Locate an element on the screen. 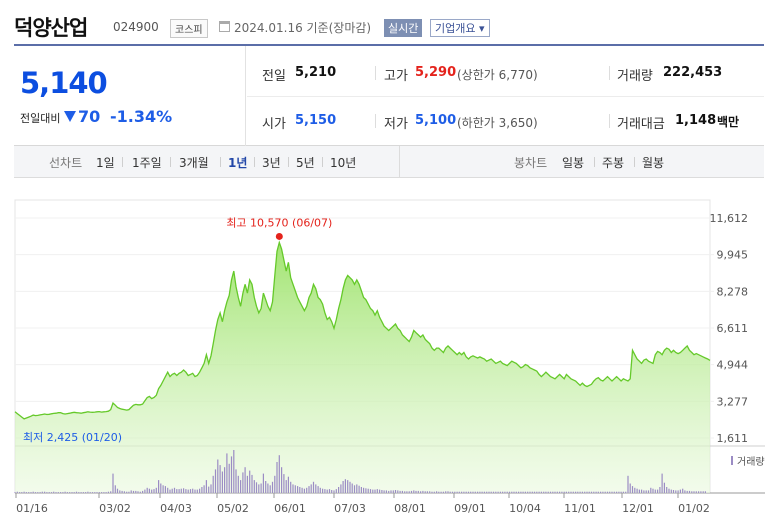 This screenshot has width=765, height=532. price-change-pct: -1.34% is located at coordinates (141, 116).